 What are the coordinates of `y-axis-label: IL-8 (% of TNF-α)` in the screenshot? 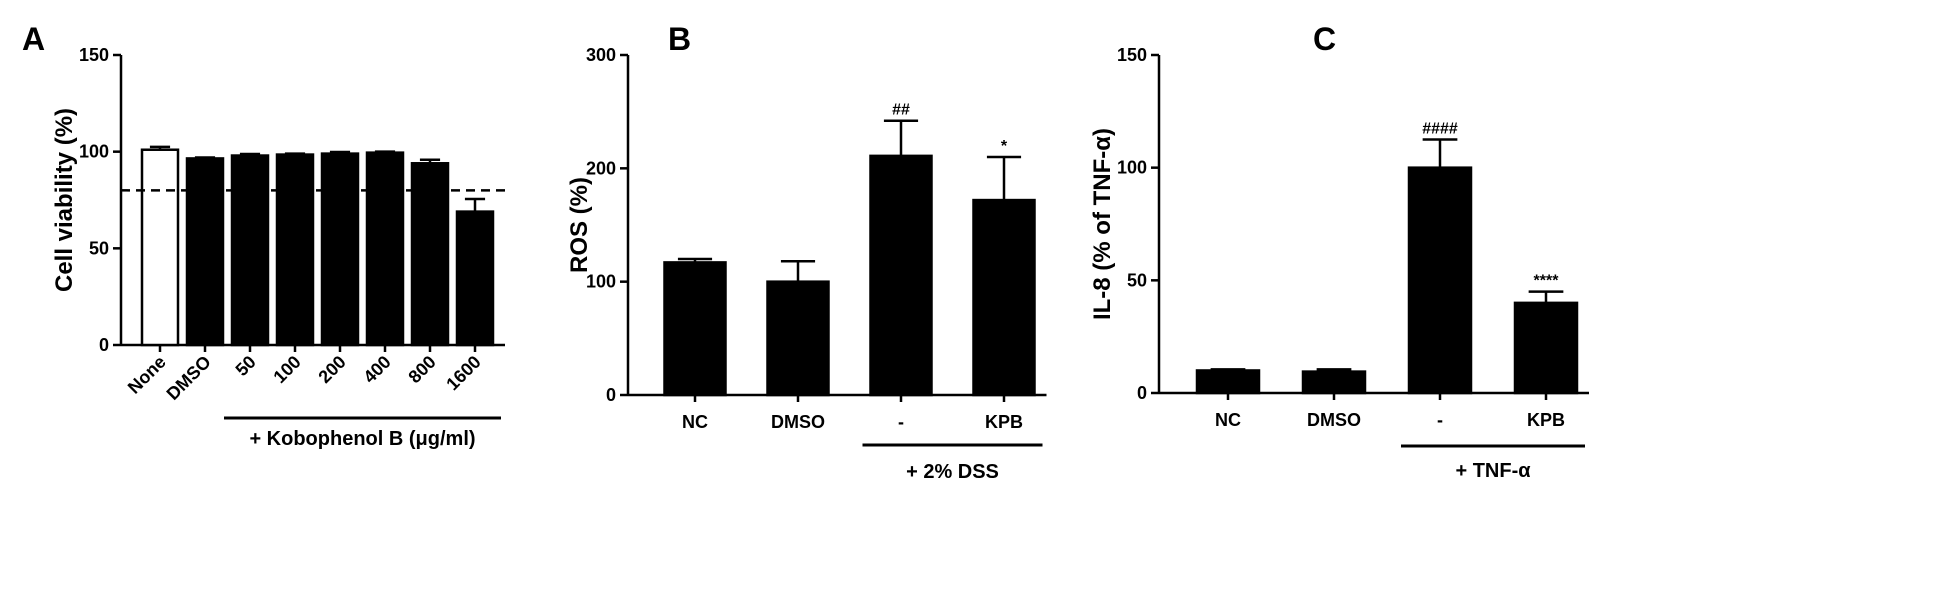 It's located at (1102, 224).